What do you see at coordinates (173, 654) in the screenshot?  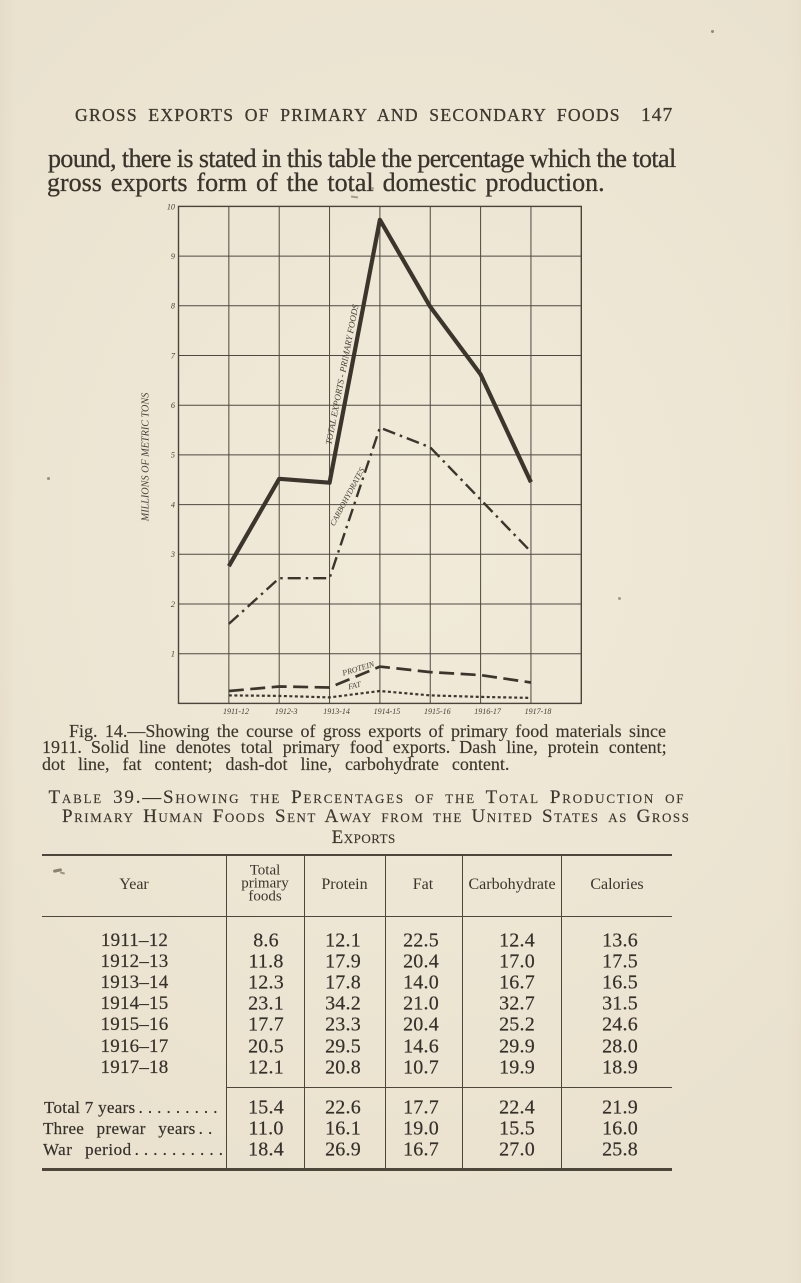 I see `svg-text: 1` at bounding box center [173, 654].